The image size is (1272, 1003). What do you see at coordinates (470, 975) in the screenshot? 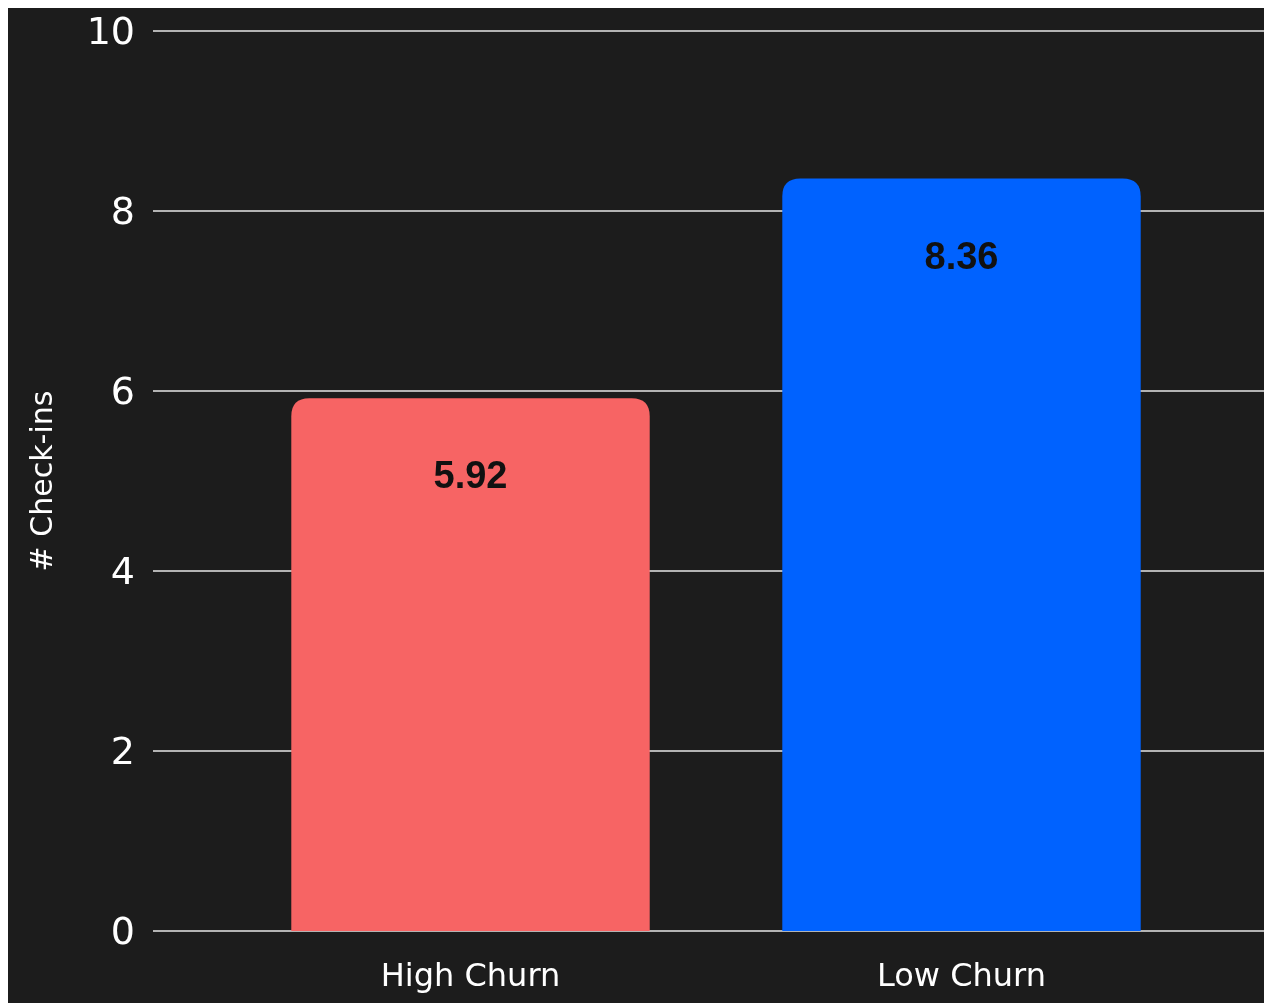
I see `x-tick-label: High Churn` at bounding box center [470, 975].